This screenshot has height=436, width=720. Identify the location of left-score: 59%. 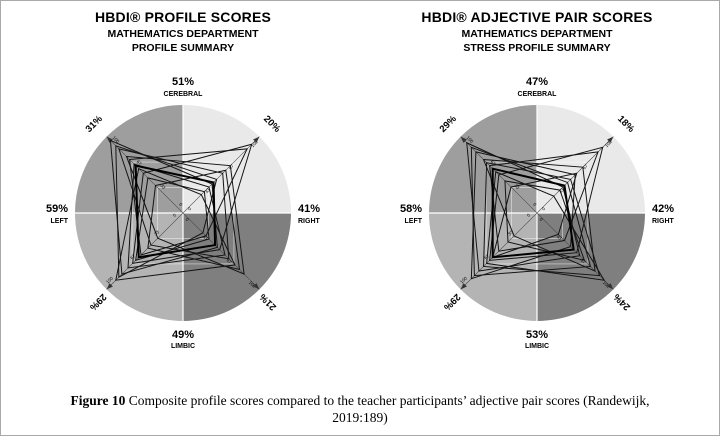
(57, 209).